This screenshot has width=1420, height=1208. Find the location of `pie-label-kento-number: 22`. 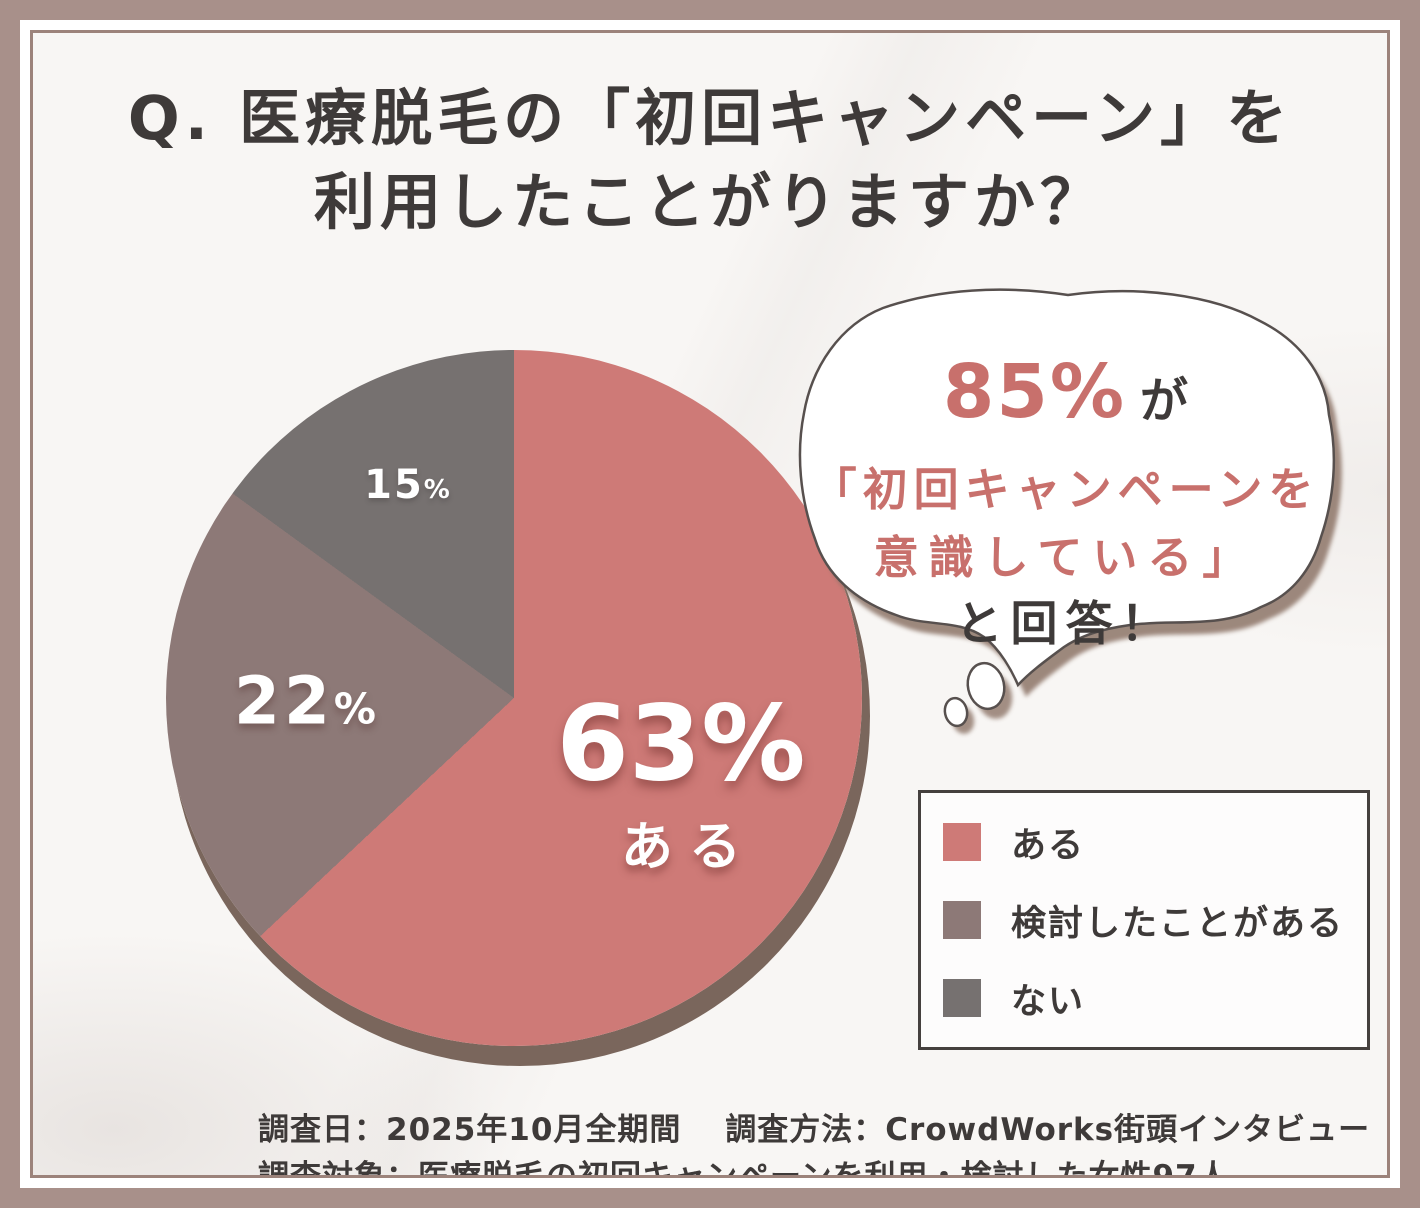

pie-label-kento-number: 22 is located at coordinates (284, 701).